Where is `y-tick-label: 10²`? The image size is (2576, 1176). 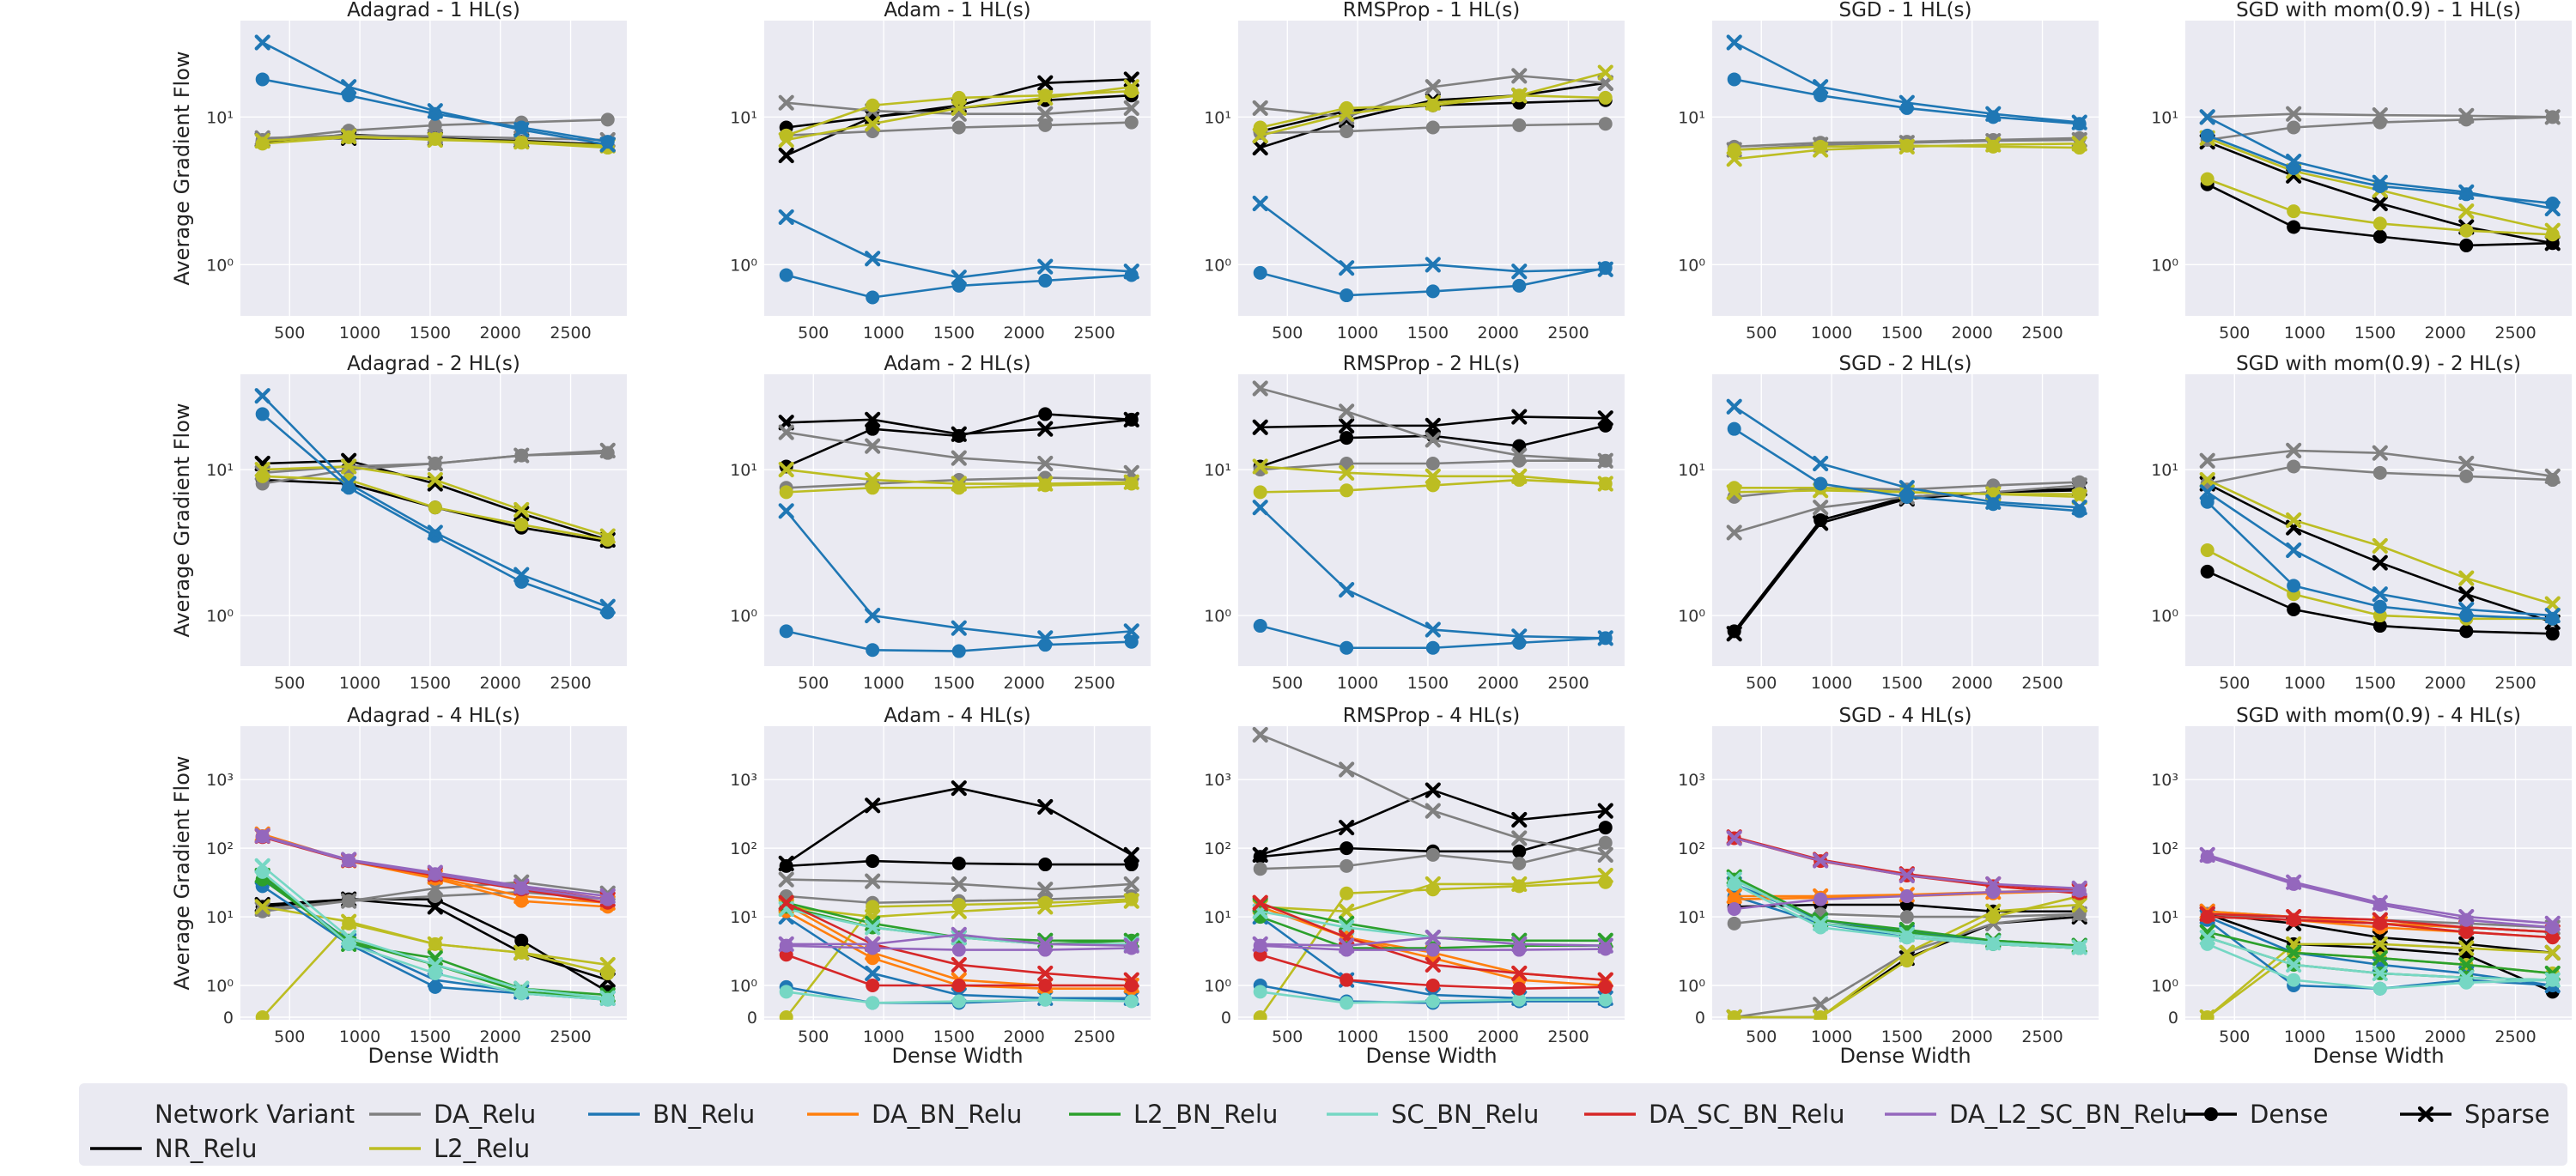 y-tick-label: 10² is located at coordinates (744, 849).